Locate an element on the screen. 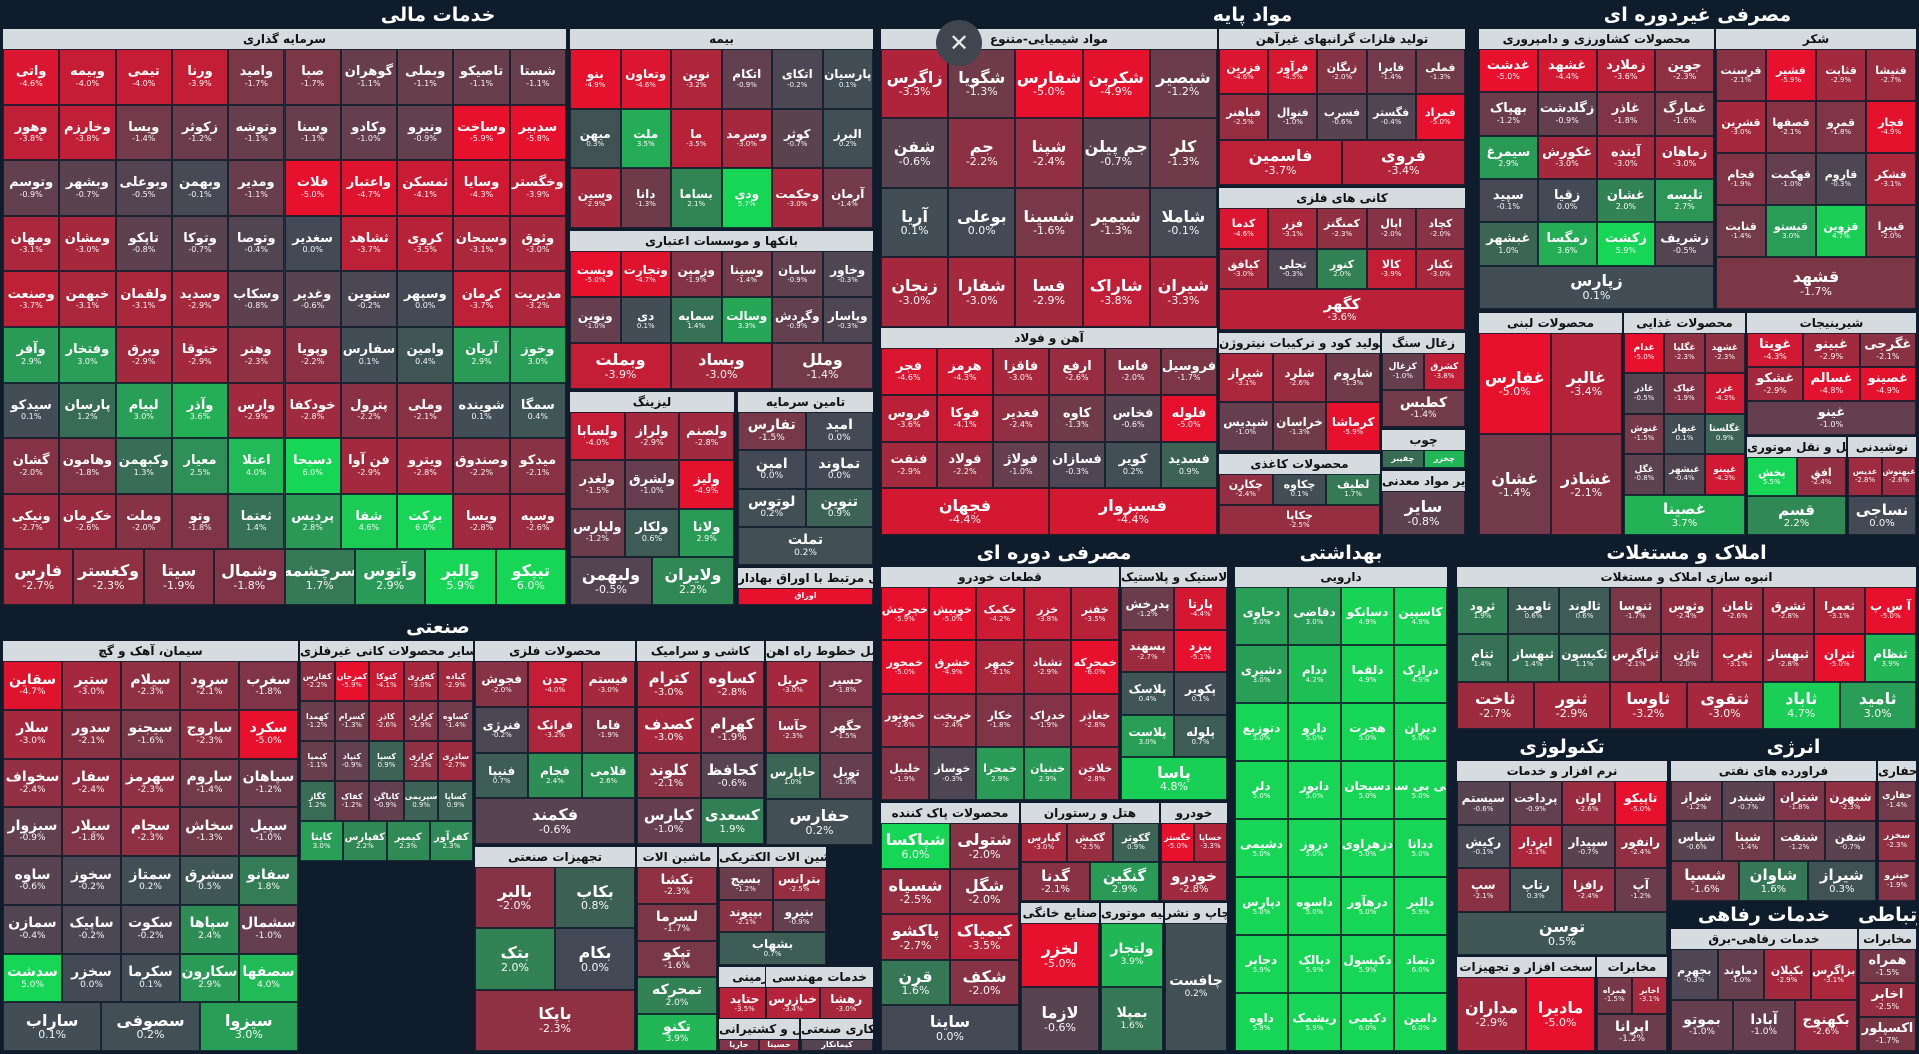 This screenshot has width=1919, height=1054. stock-cell: رهشا -3.0% is located at coordinates (846, 1003).